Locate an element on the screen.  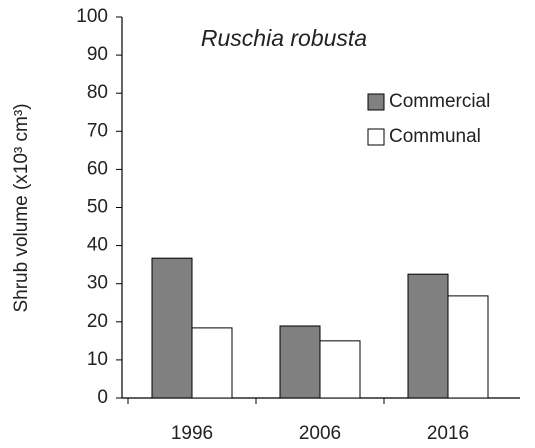
chart-title: Ruschia robusta is located at coordinates (284, 38).